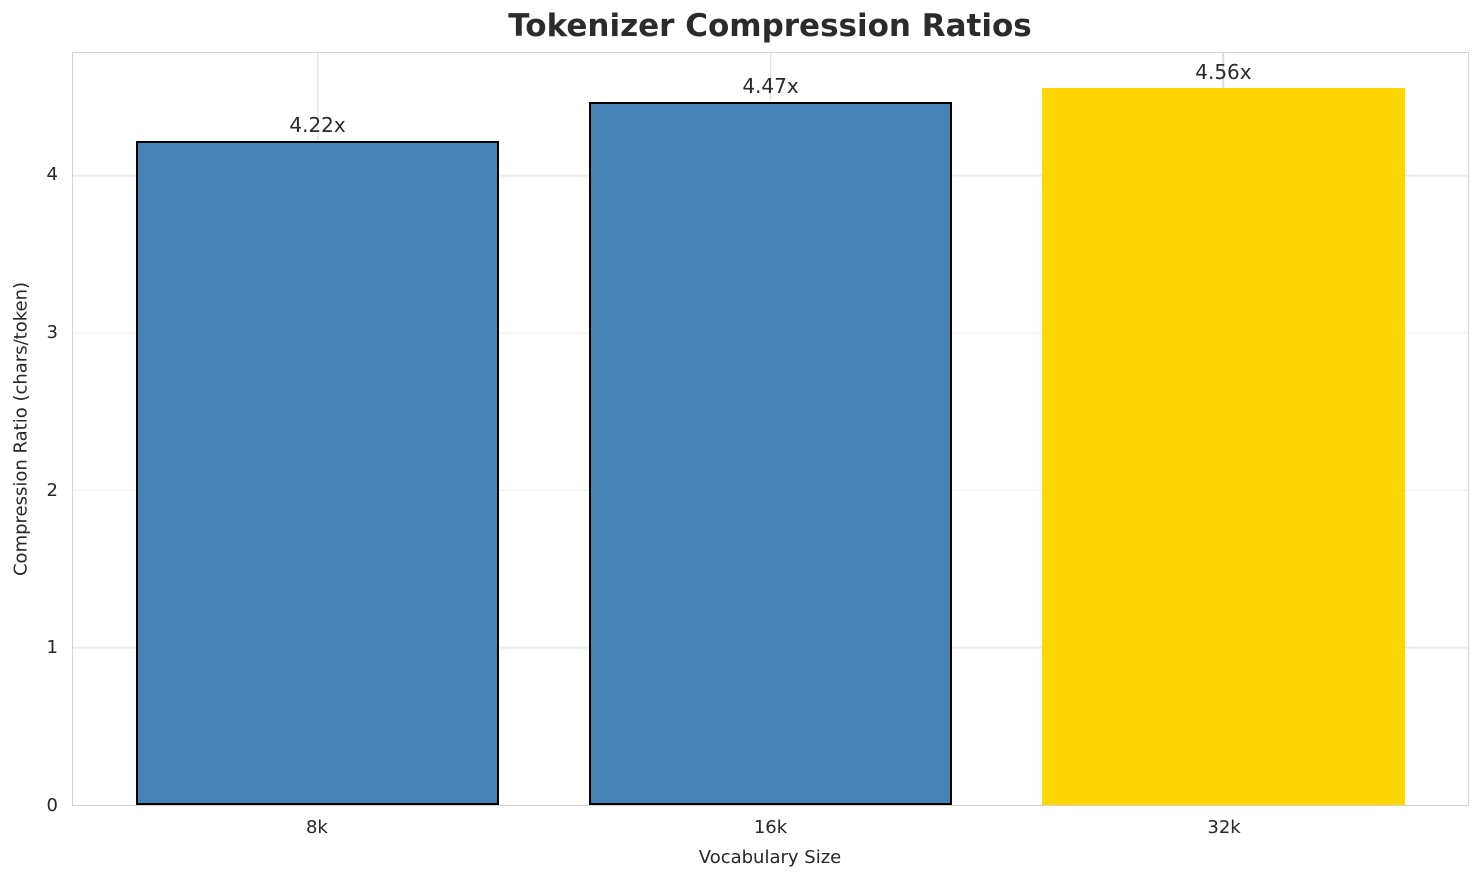 Image resolution: width=1483 pixels, height=885 pixels. Describe the element at coordinates (770, 857) in the screenshot. I see `x-axis-label: Vocabulary Size` at that location.